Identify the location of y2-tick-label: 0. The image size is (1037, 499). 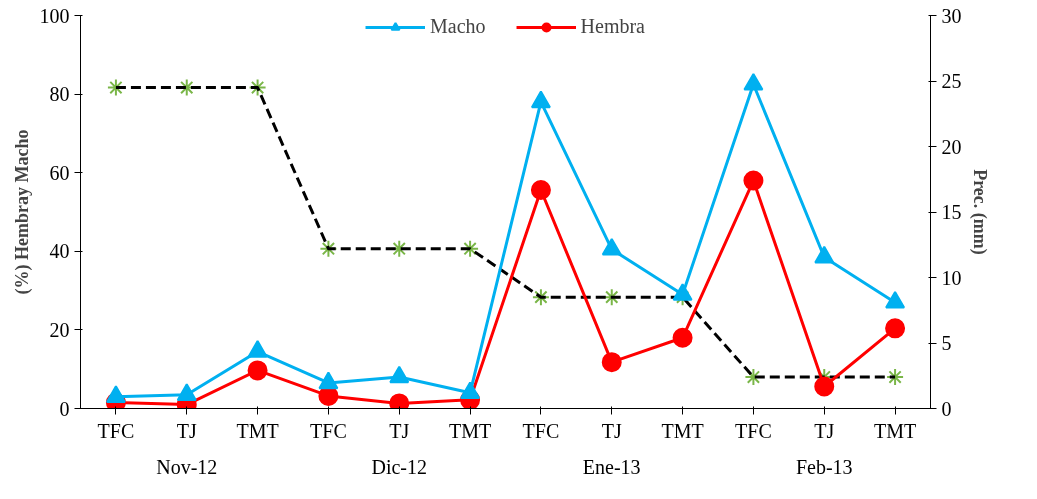
(946, 408).